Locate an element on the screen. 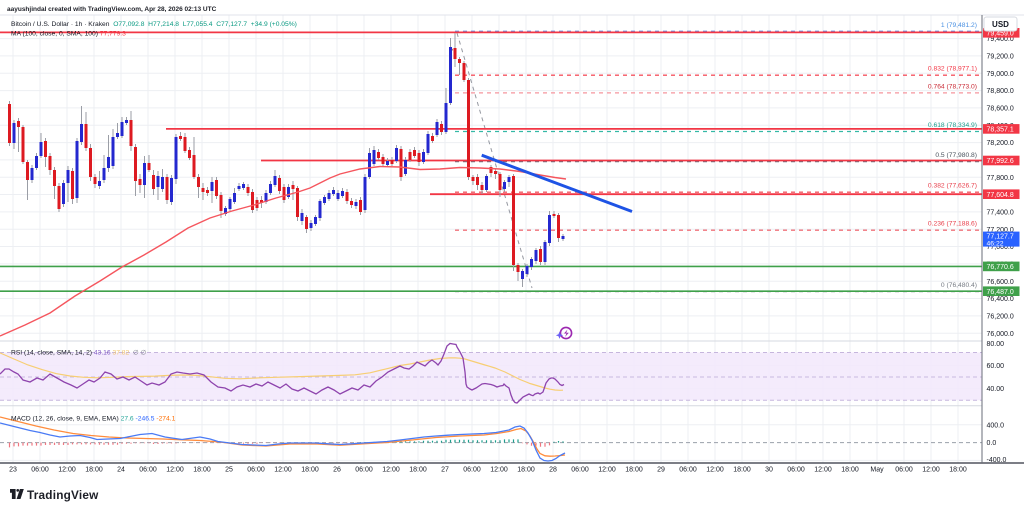  svg-text: 26 is located at coordinates (337, 470).